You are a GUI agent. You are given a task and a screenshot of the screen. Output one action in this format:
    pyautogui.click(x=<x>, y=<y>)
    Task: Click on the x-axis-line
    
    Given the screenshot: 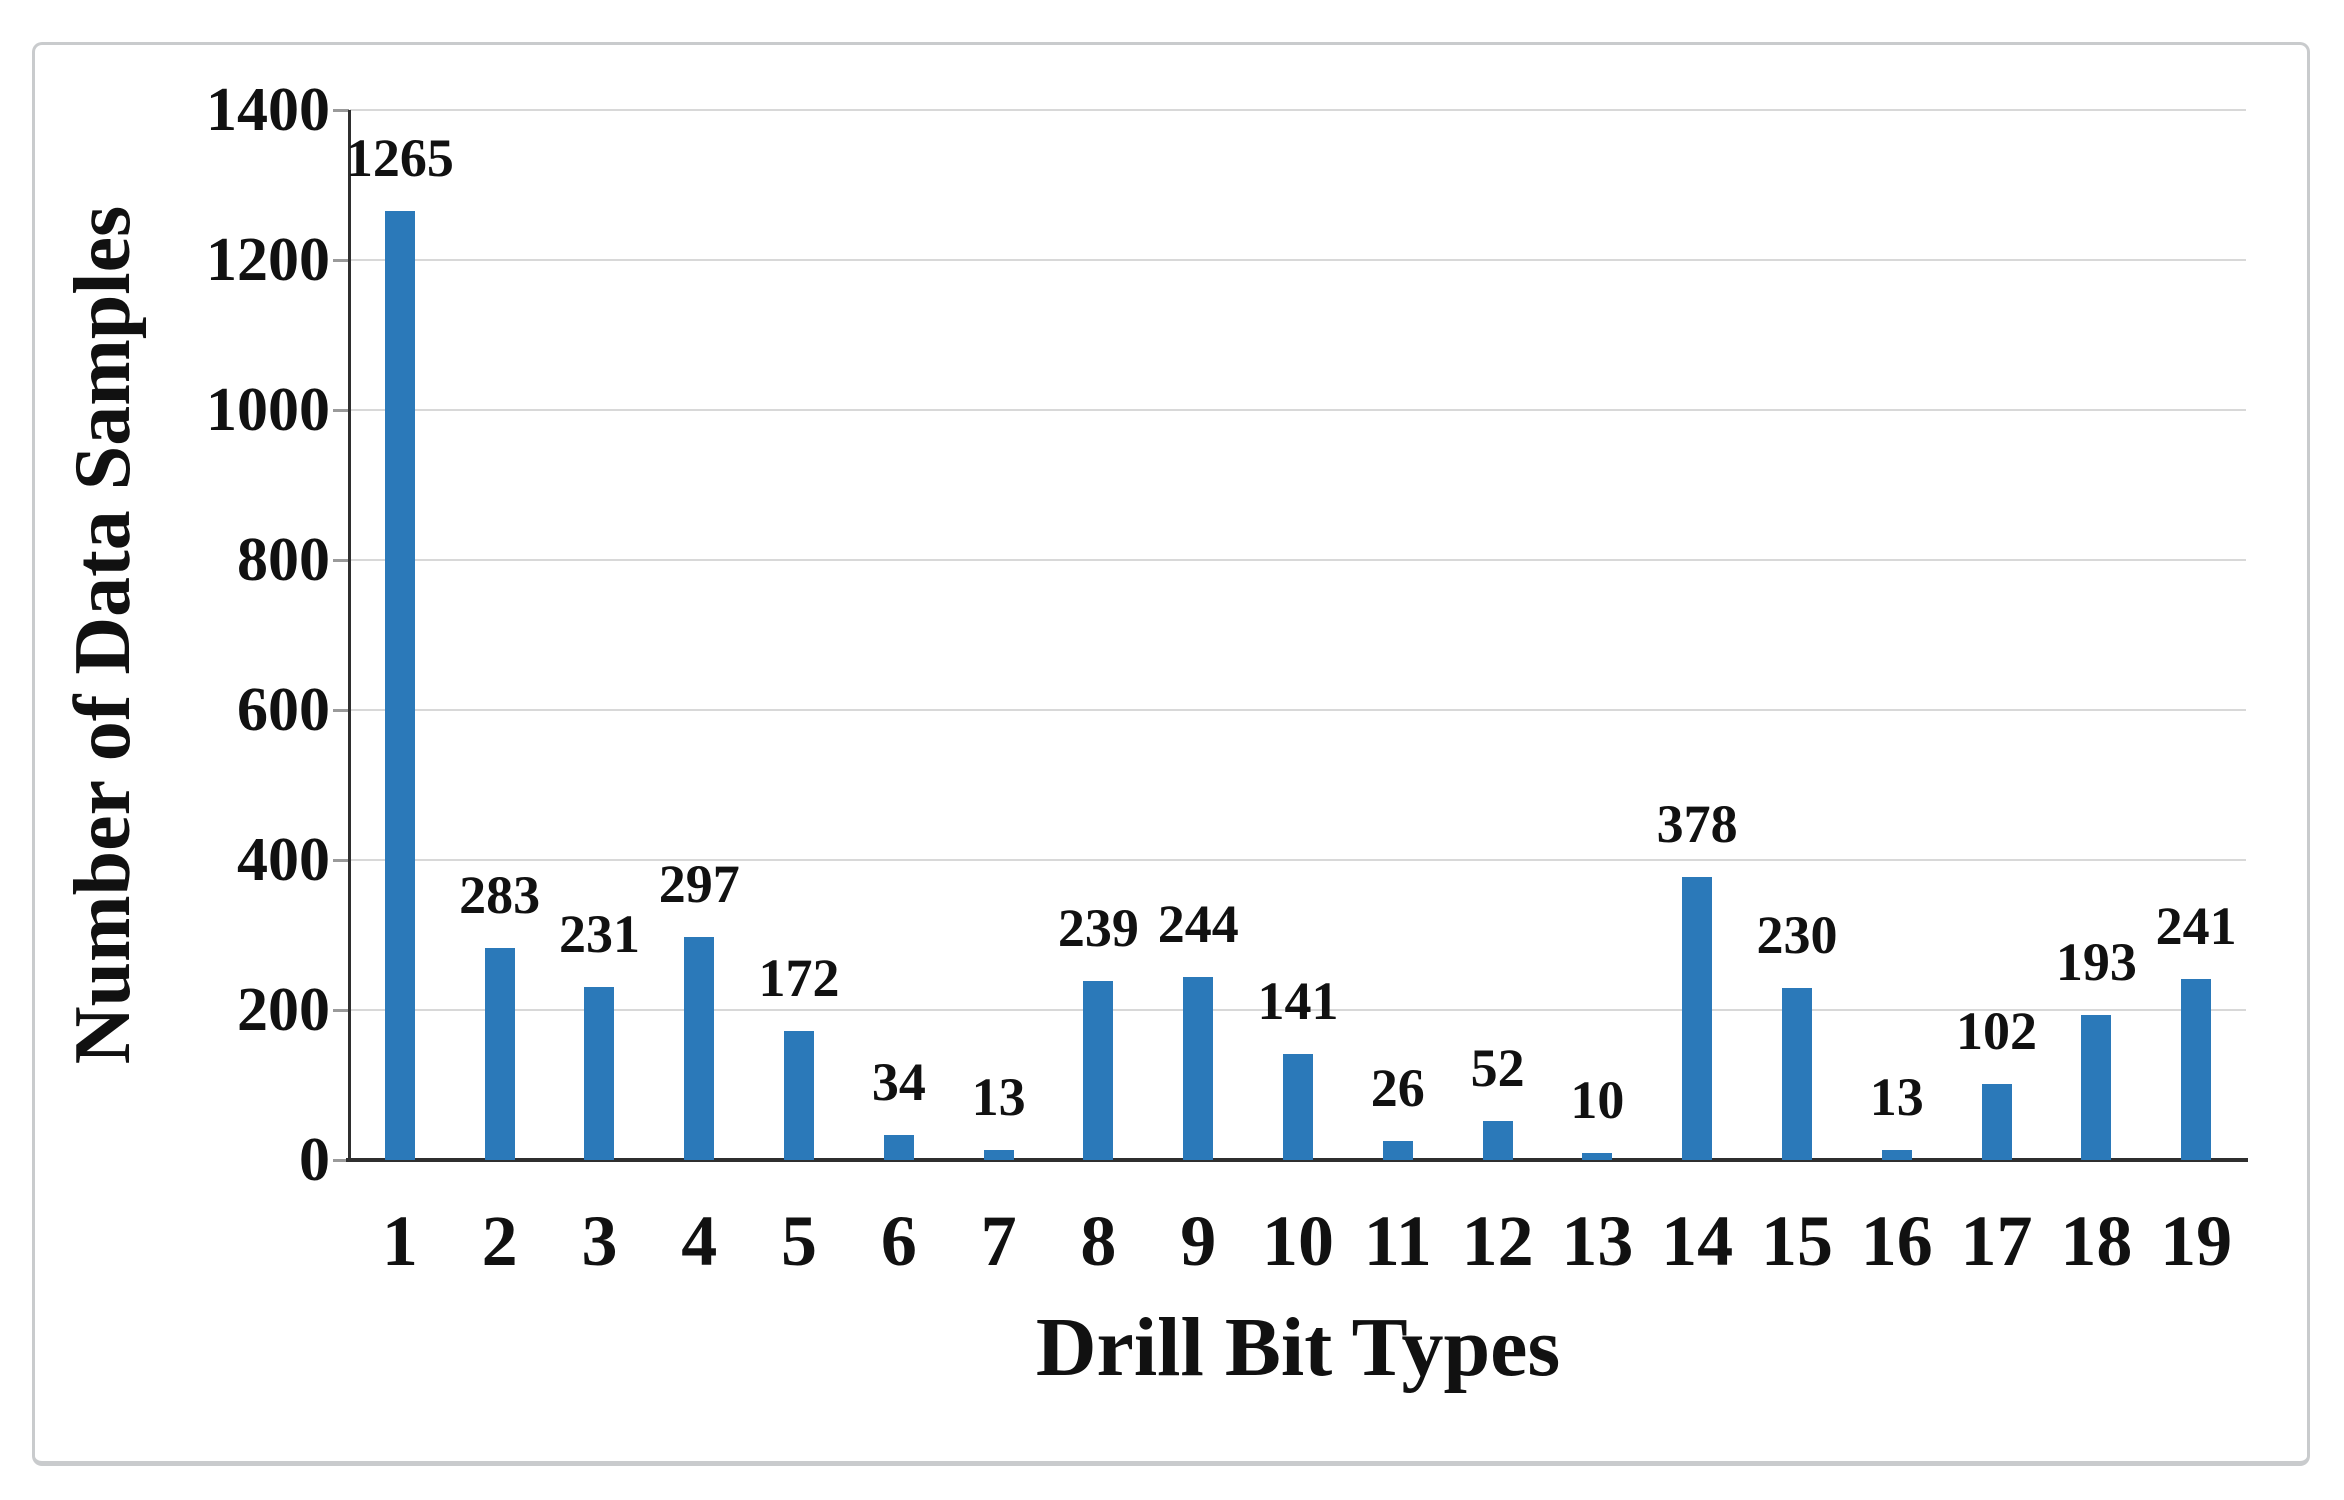 What is the action you would take?
    pyautogui.click(x=1297, y=1160)
    